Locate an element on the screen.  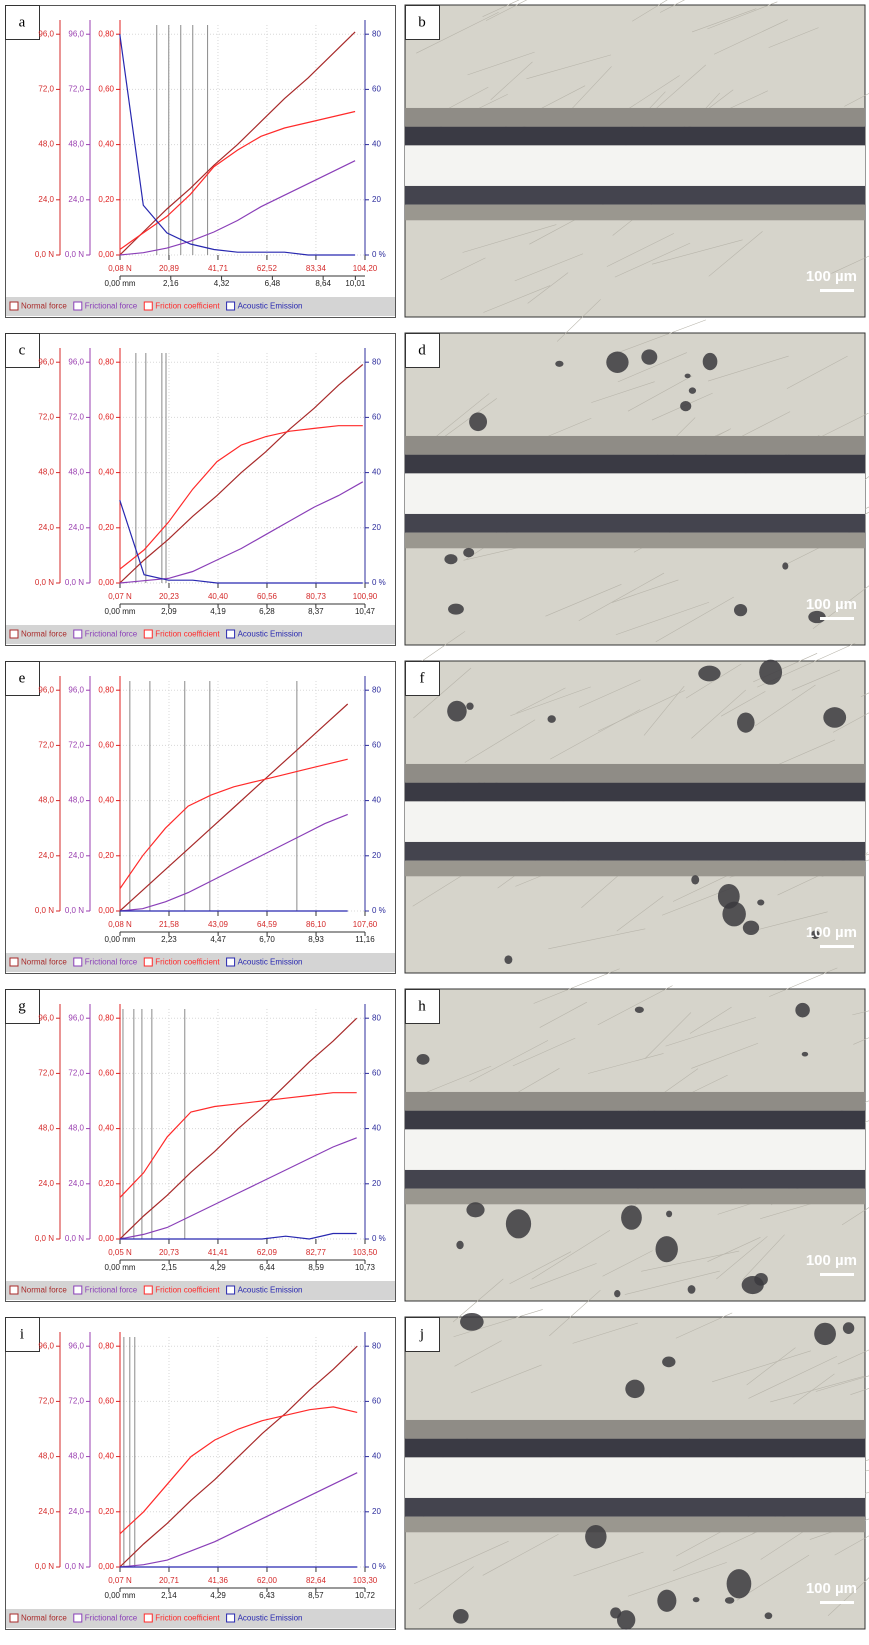
scale-bar-label: 100 µm is located at coordinates (831, 1260).